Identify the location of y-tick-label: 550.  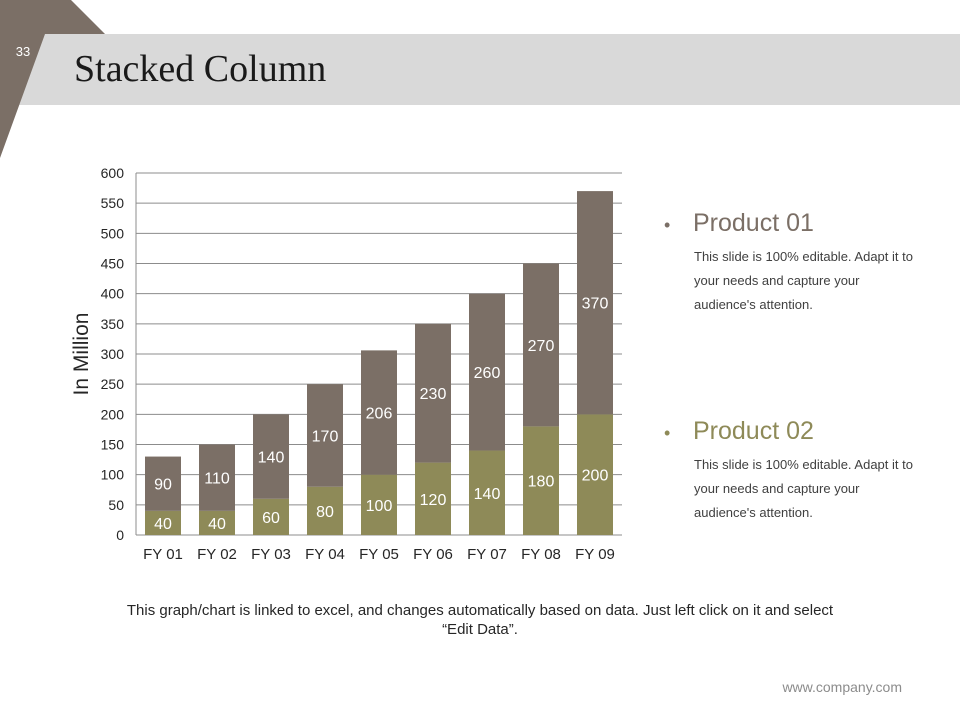
(113, 203).